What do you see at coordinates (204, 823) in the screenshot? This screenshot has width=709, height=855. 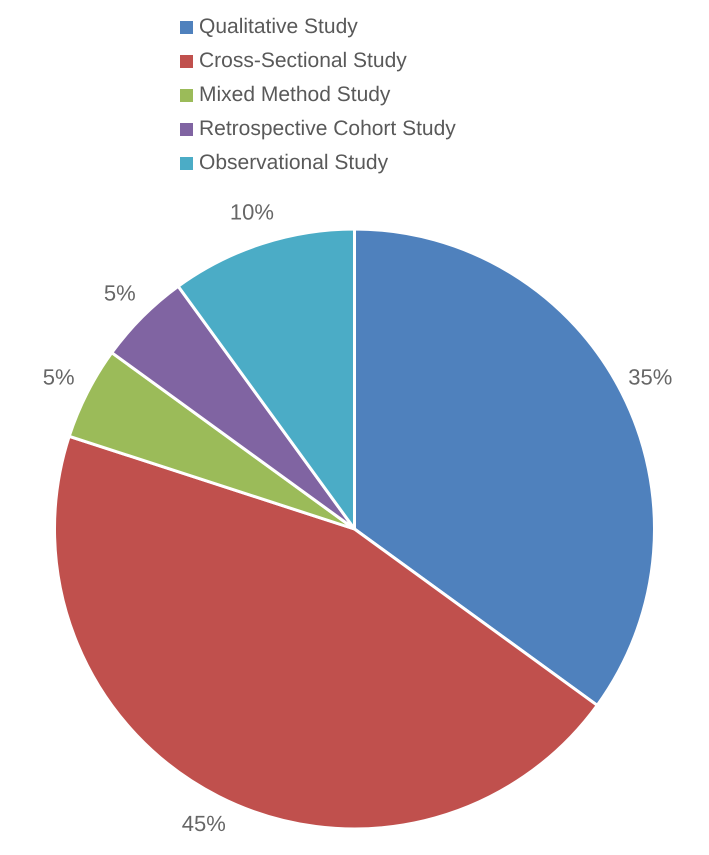 I see `data-label: 45%` at bounding box center [204, 823].